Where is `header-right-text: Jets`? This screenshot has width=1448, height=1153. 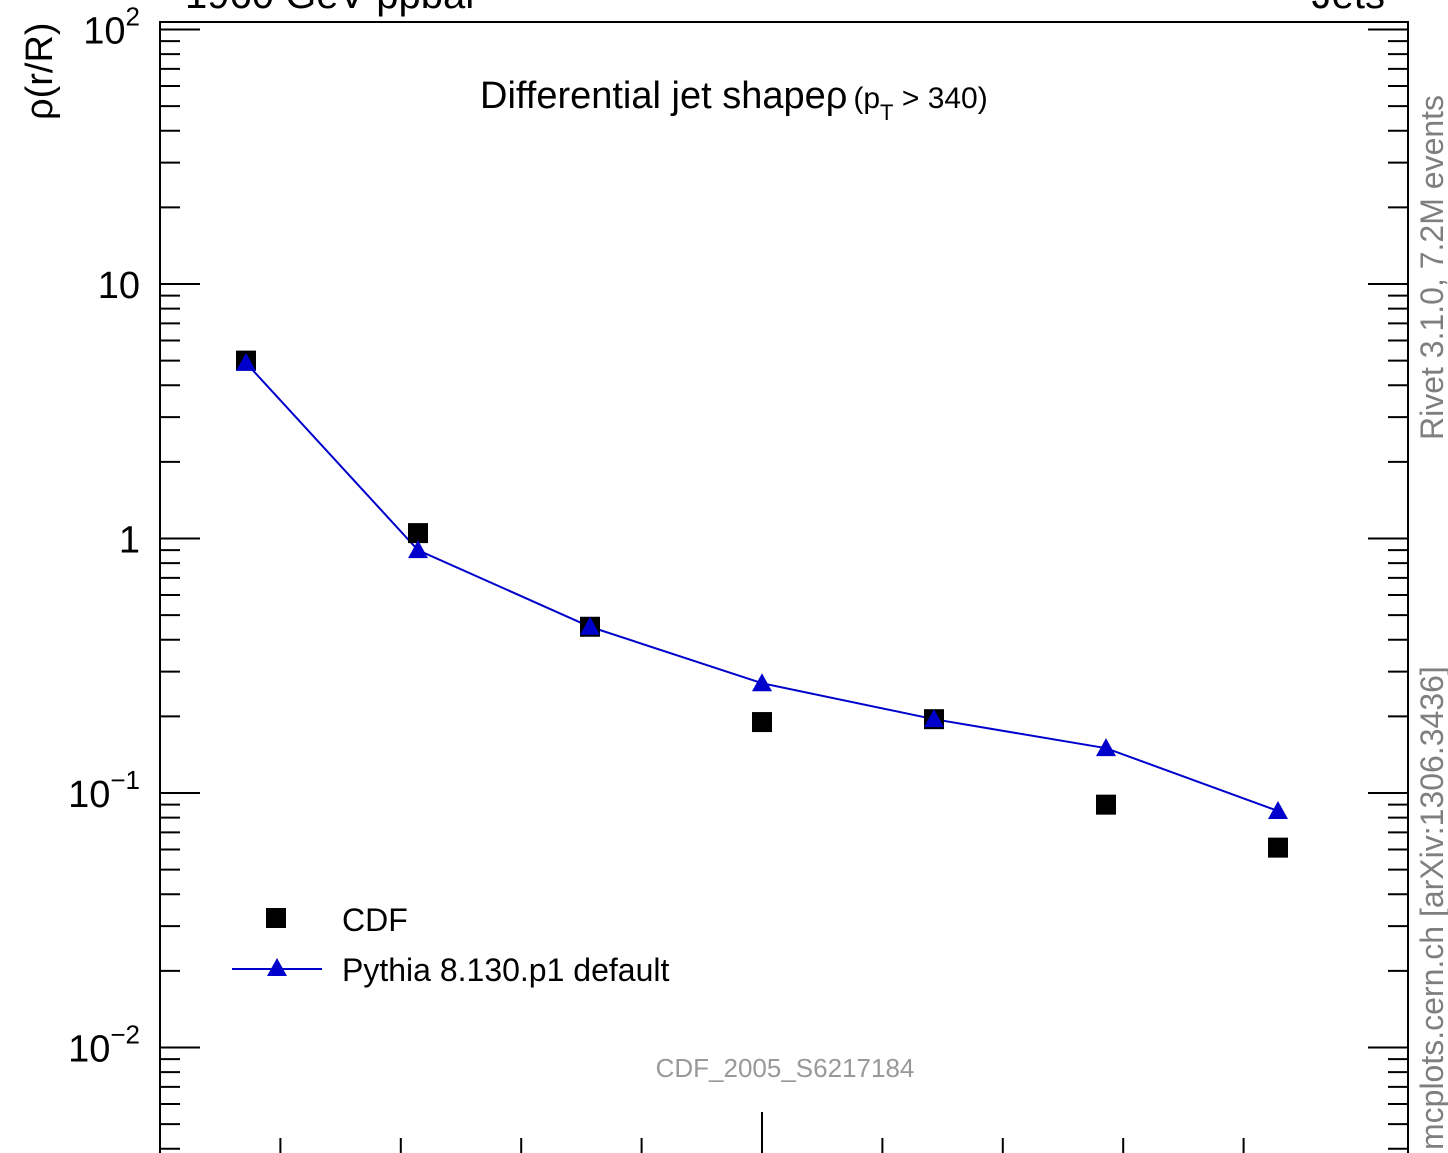 header-right-text: Jets is located at coordinates (1348, 8).